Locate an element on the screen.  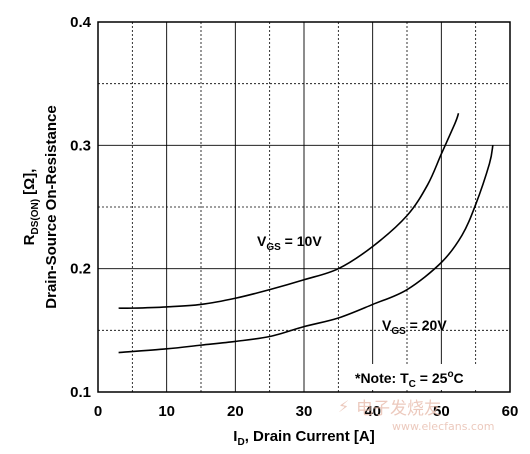
y-tick-label: 0.2 is located at coordinates (80, 269).